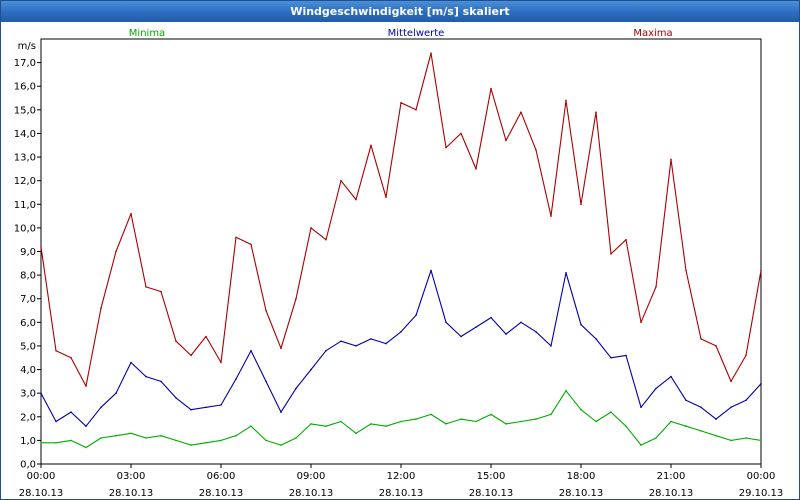 The width and height of the screenshot is (800, 500). I want to click on y-tick-label: 2,0, so click(28, 417).